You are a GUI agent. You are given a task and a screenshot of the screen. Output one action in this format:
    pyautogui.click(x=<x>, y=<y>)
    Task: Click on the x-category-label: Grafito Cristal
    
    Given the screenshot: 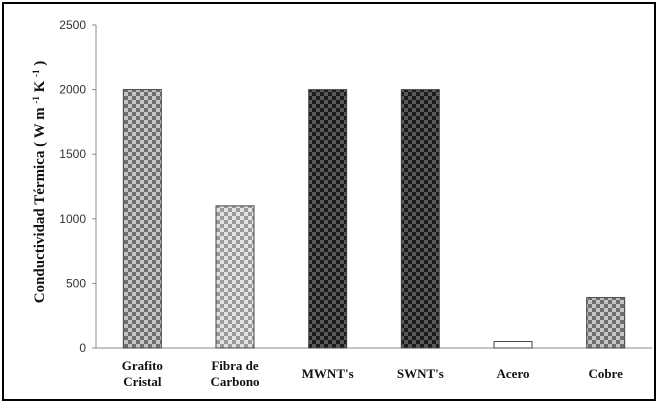 What is the action you would take?
    pyautogui.click(x=142, y=373)
    